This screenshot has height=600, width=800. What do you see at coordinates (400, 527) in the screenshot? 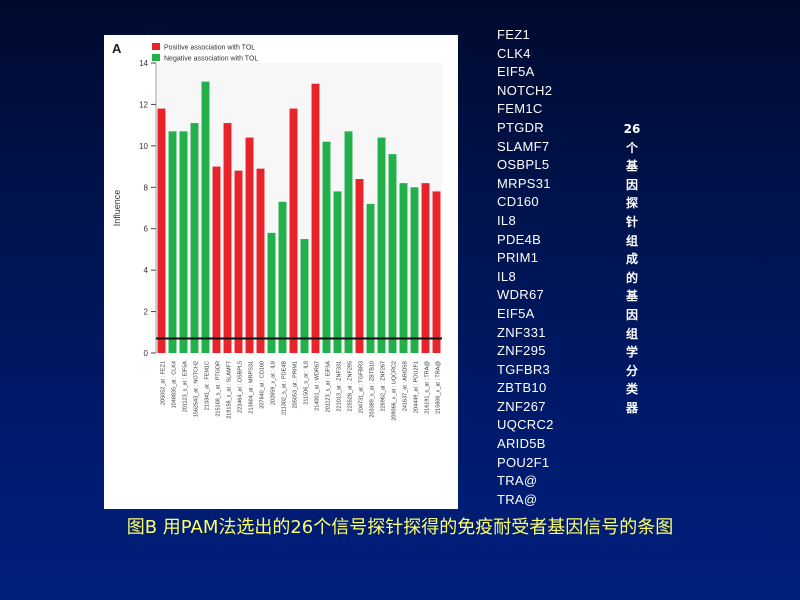
I see `slide-caption: 图B 用PAM法选出的26个信号探针探得的免疫耐受者基因信号的条图` at bounding box center [400, 527].